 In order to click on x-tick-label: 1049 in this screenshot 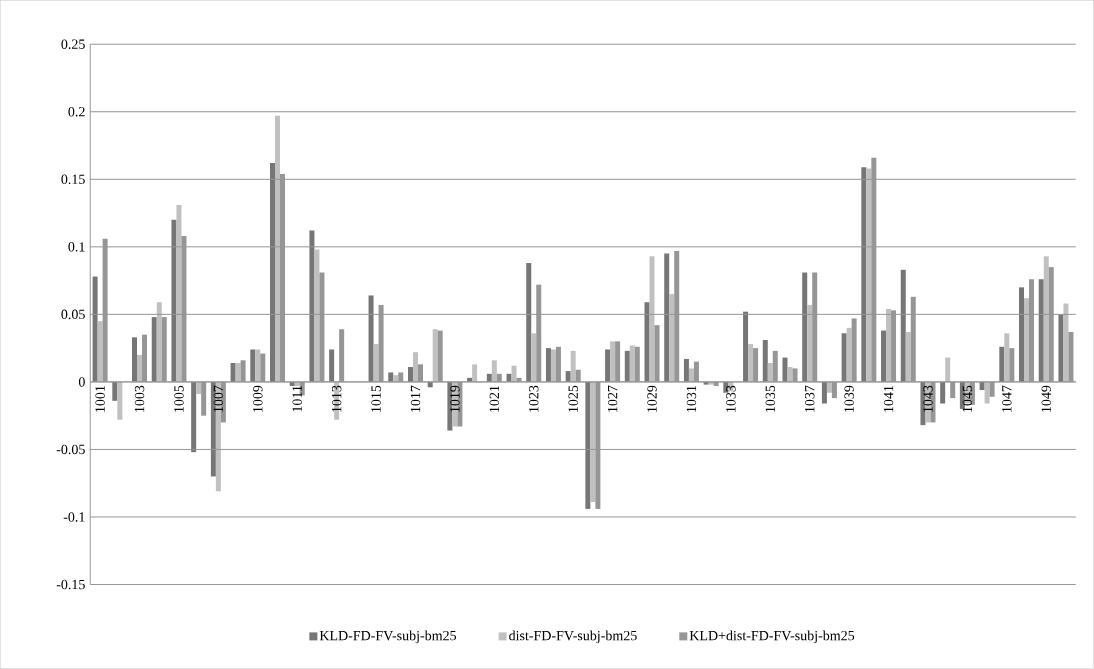, I will do `click(1046, 398)`.